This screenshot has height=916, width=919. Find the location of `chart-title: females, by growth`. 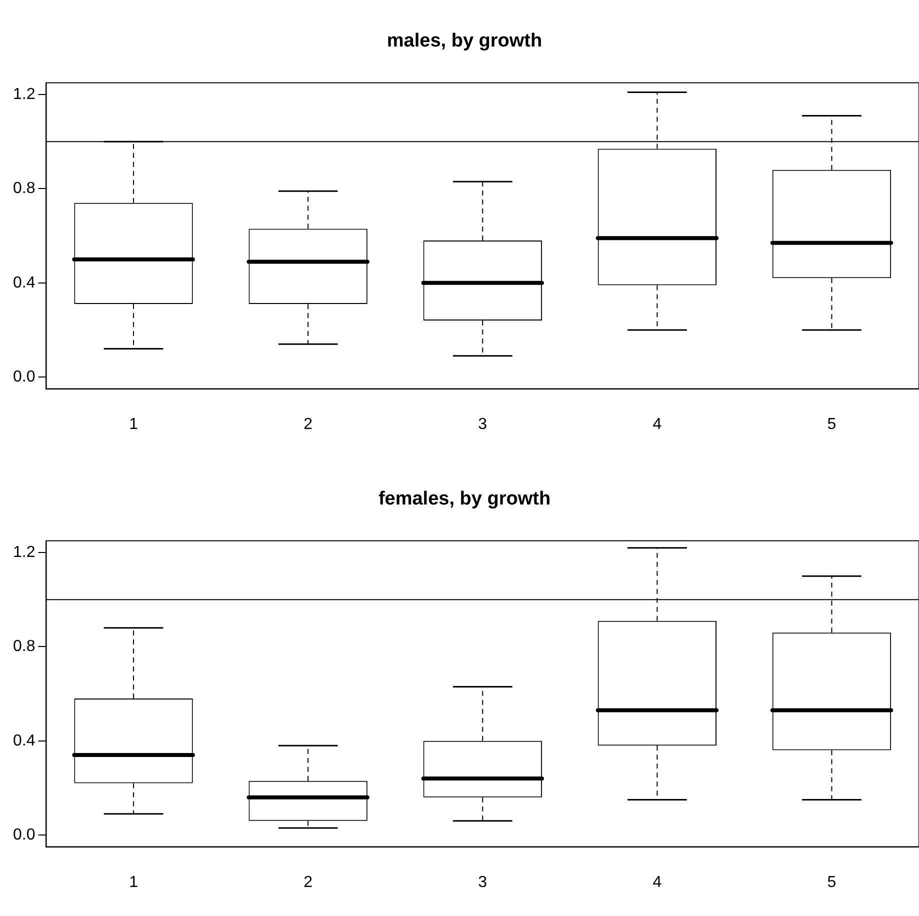

chart-title: females, by growth is located at coordinates (464, 499).